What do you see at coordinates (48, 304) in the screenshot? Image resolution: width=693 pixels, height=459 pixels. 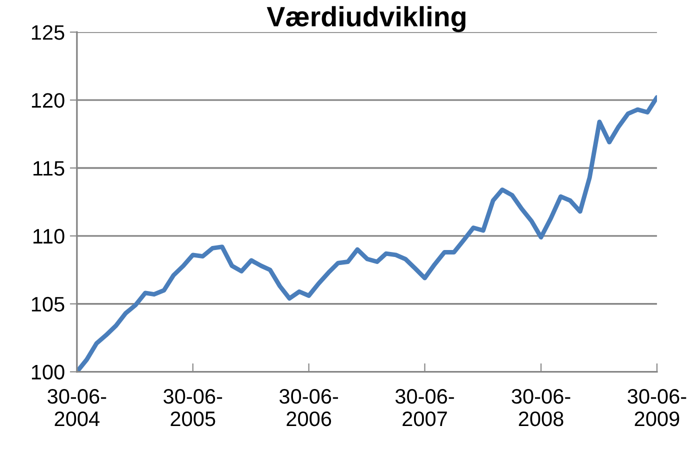 I see `y-tick-label: 105` at bounding box center [48, 304].